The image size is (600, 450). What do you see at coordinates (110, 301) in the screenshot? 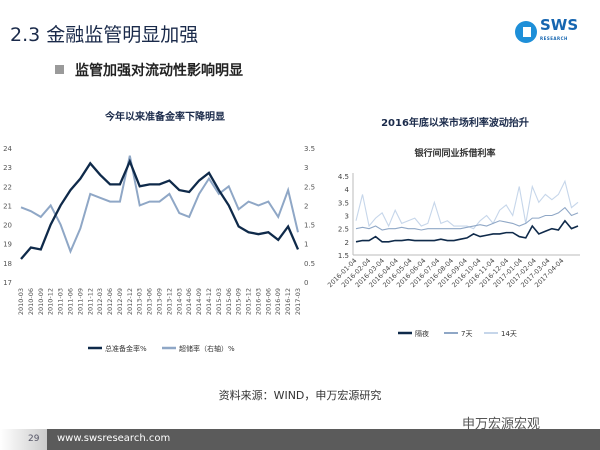
I see `x-tick: 2012-06` at bounding box center [110, 301].